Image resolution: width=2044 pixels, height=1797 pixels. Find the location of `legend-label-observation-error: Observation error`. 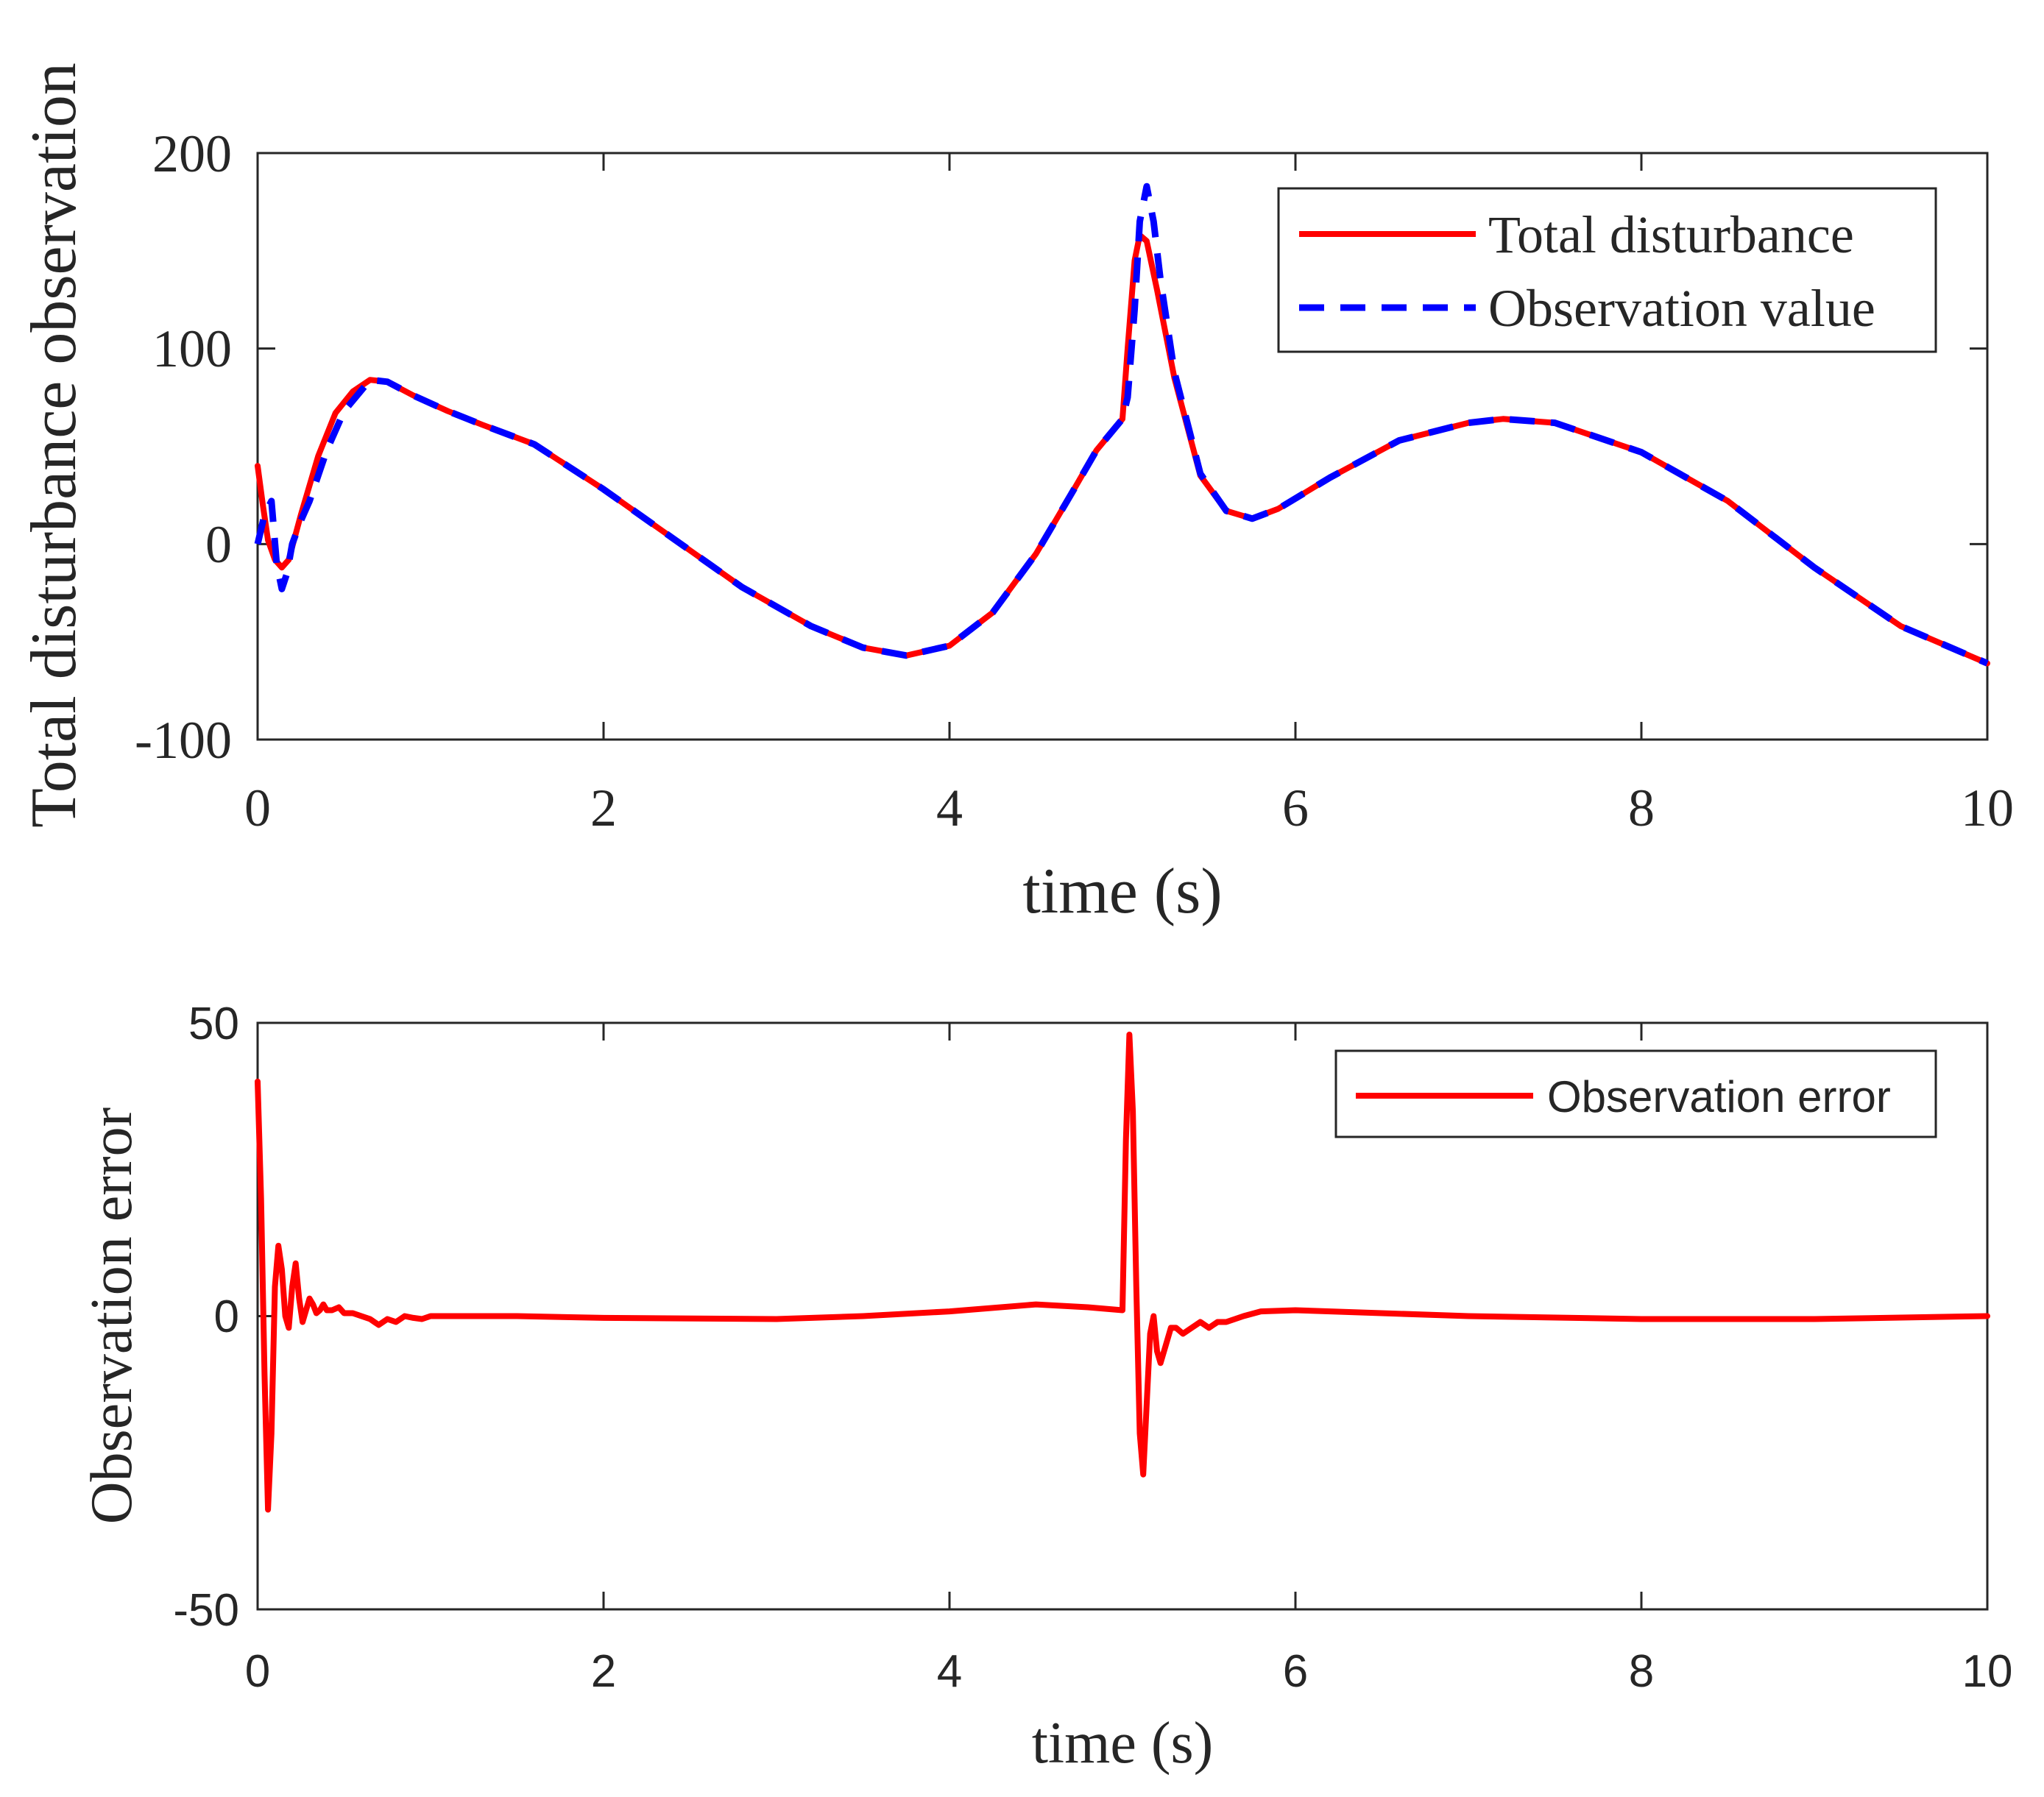

legend-label-observation-error: Observation error is located at coordinates (1719, 1096).